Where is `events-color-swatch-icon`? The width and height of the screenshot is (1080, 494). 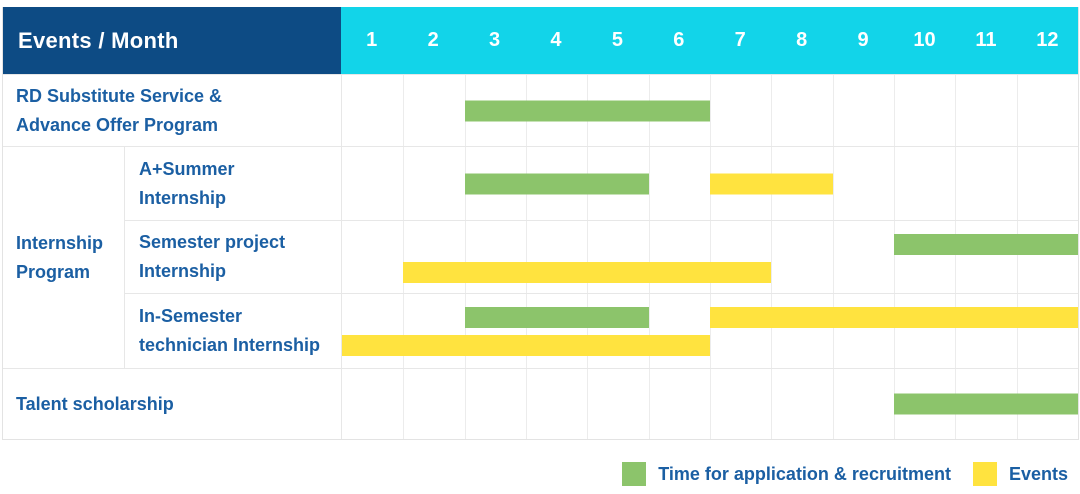
events-color-swatch-icon is located at coordinates (984, 474).